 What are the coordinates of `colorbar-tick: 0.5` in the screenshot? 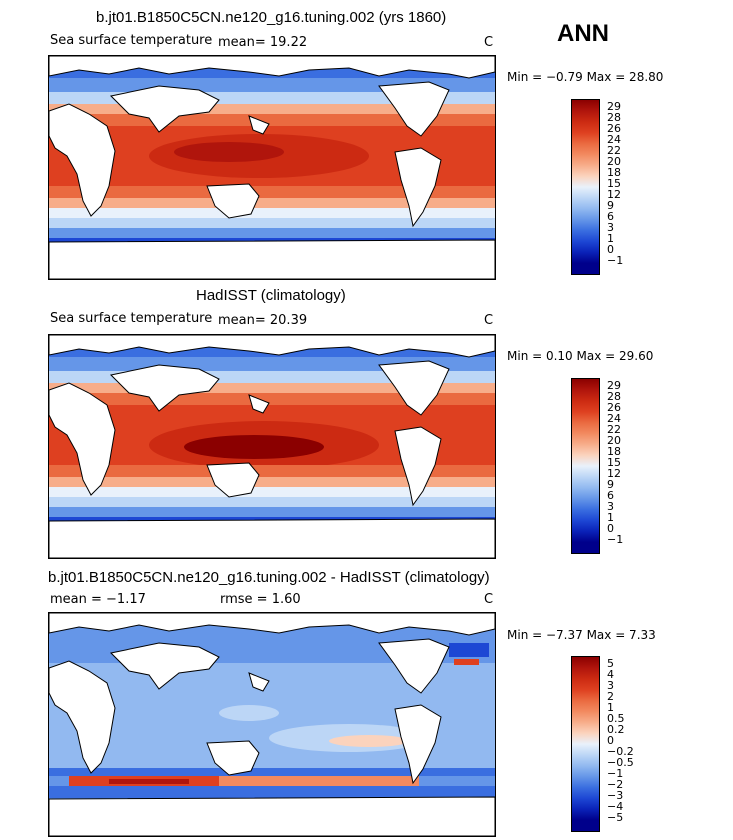 It's located at (616, 718).